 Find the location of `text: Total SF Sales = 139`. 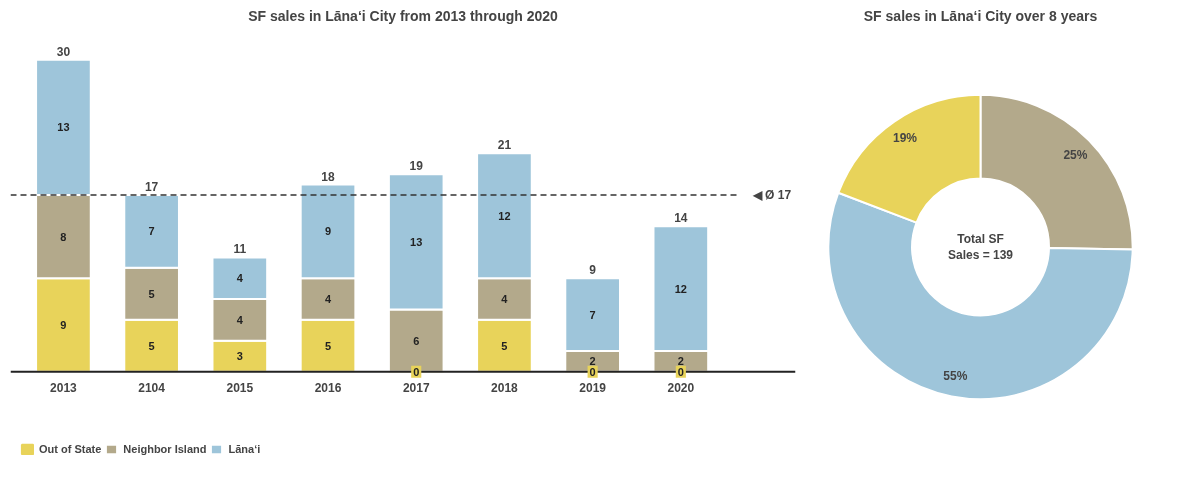

text: Total SF Sales = 139 is located at coordinates (980, 247).